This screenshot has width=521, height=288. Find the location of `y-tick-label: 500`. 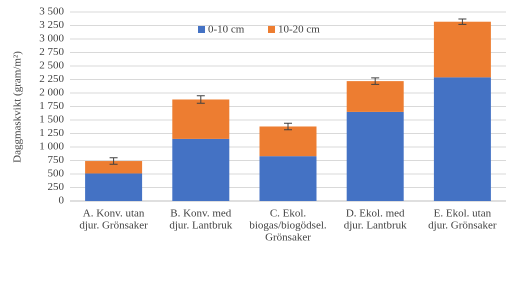

y-tick-label: 500 is located at coordinates (56, 174).